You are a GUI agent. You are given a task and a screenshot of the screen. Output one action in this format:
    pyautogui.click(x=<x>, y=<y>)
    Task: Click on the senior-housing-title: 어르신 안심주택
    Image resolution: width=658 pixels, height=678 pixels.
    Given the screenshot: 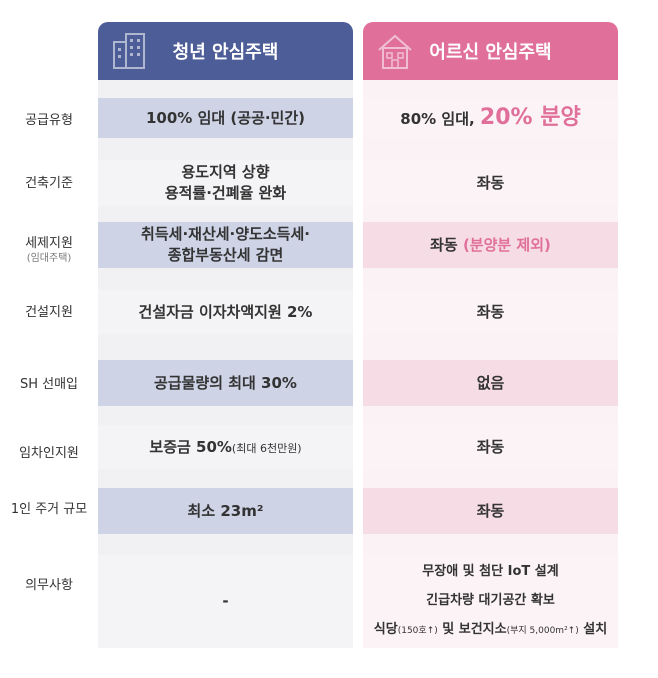 What is the action you would take?
    pyautogui.click(x=490, y=52)
    